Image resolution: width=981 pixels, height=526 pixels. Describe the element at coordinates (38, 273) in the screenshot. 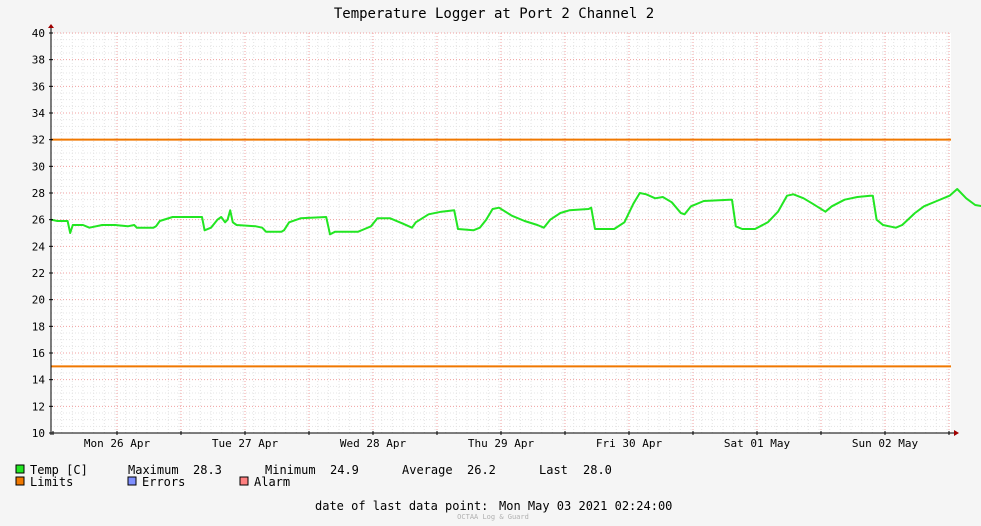

I see `y-tick-label: 22` at that location.